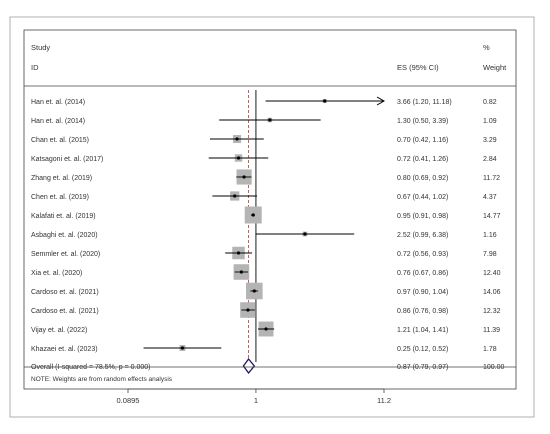 Image resolution: width=550 pixels, height=434 pixels. Describe the element at coordinates (422, 216) in the screenshot. I see `study-ci-text: 0.95 (0.91, 0.98)` at that location.